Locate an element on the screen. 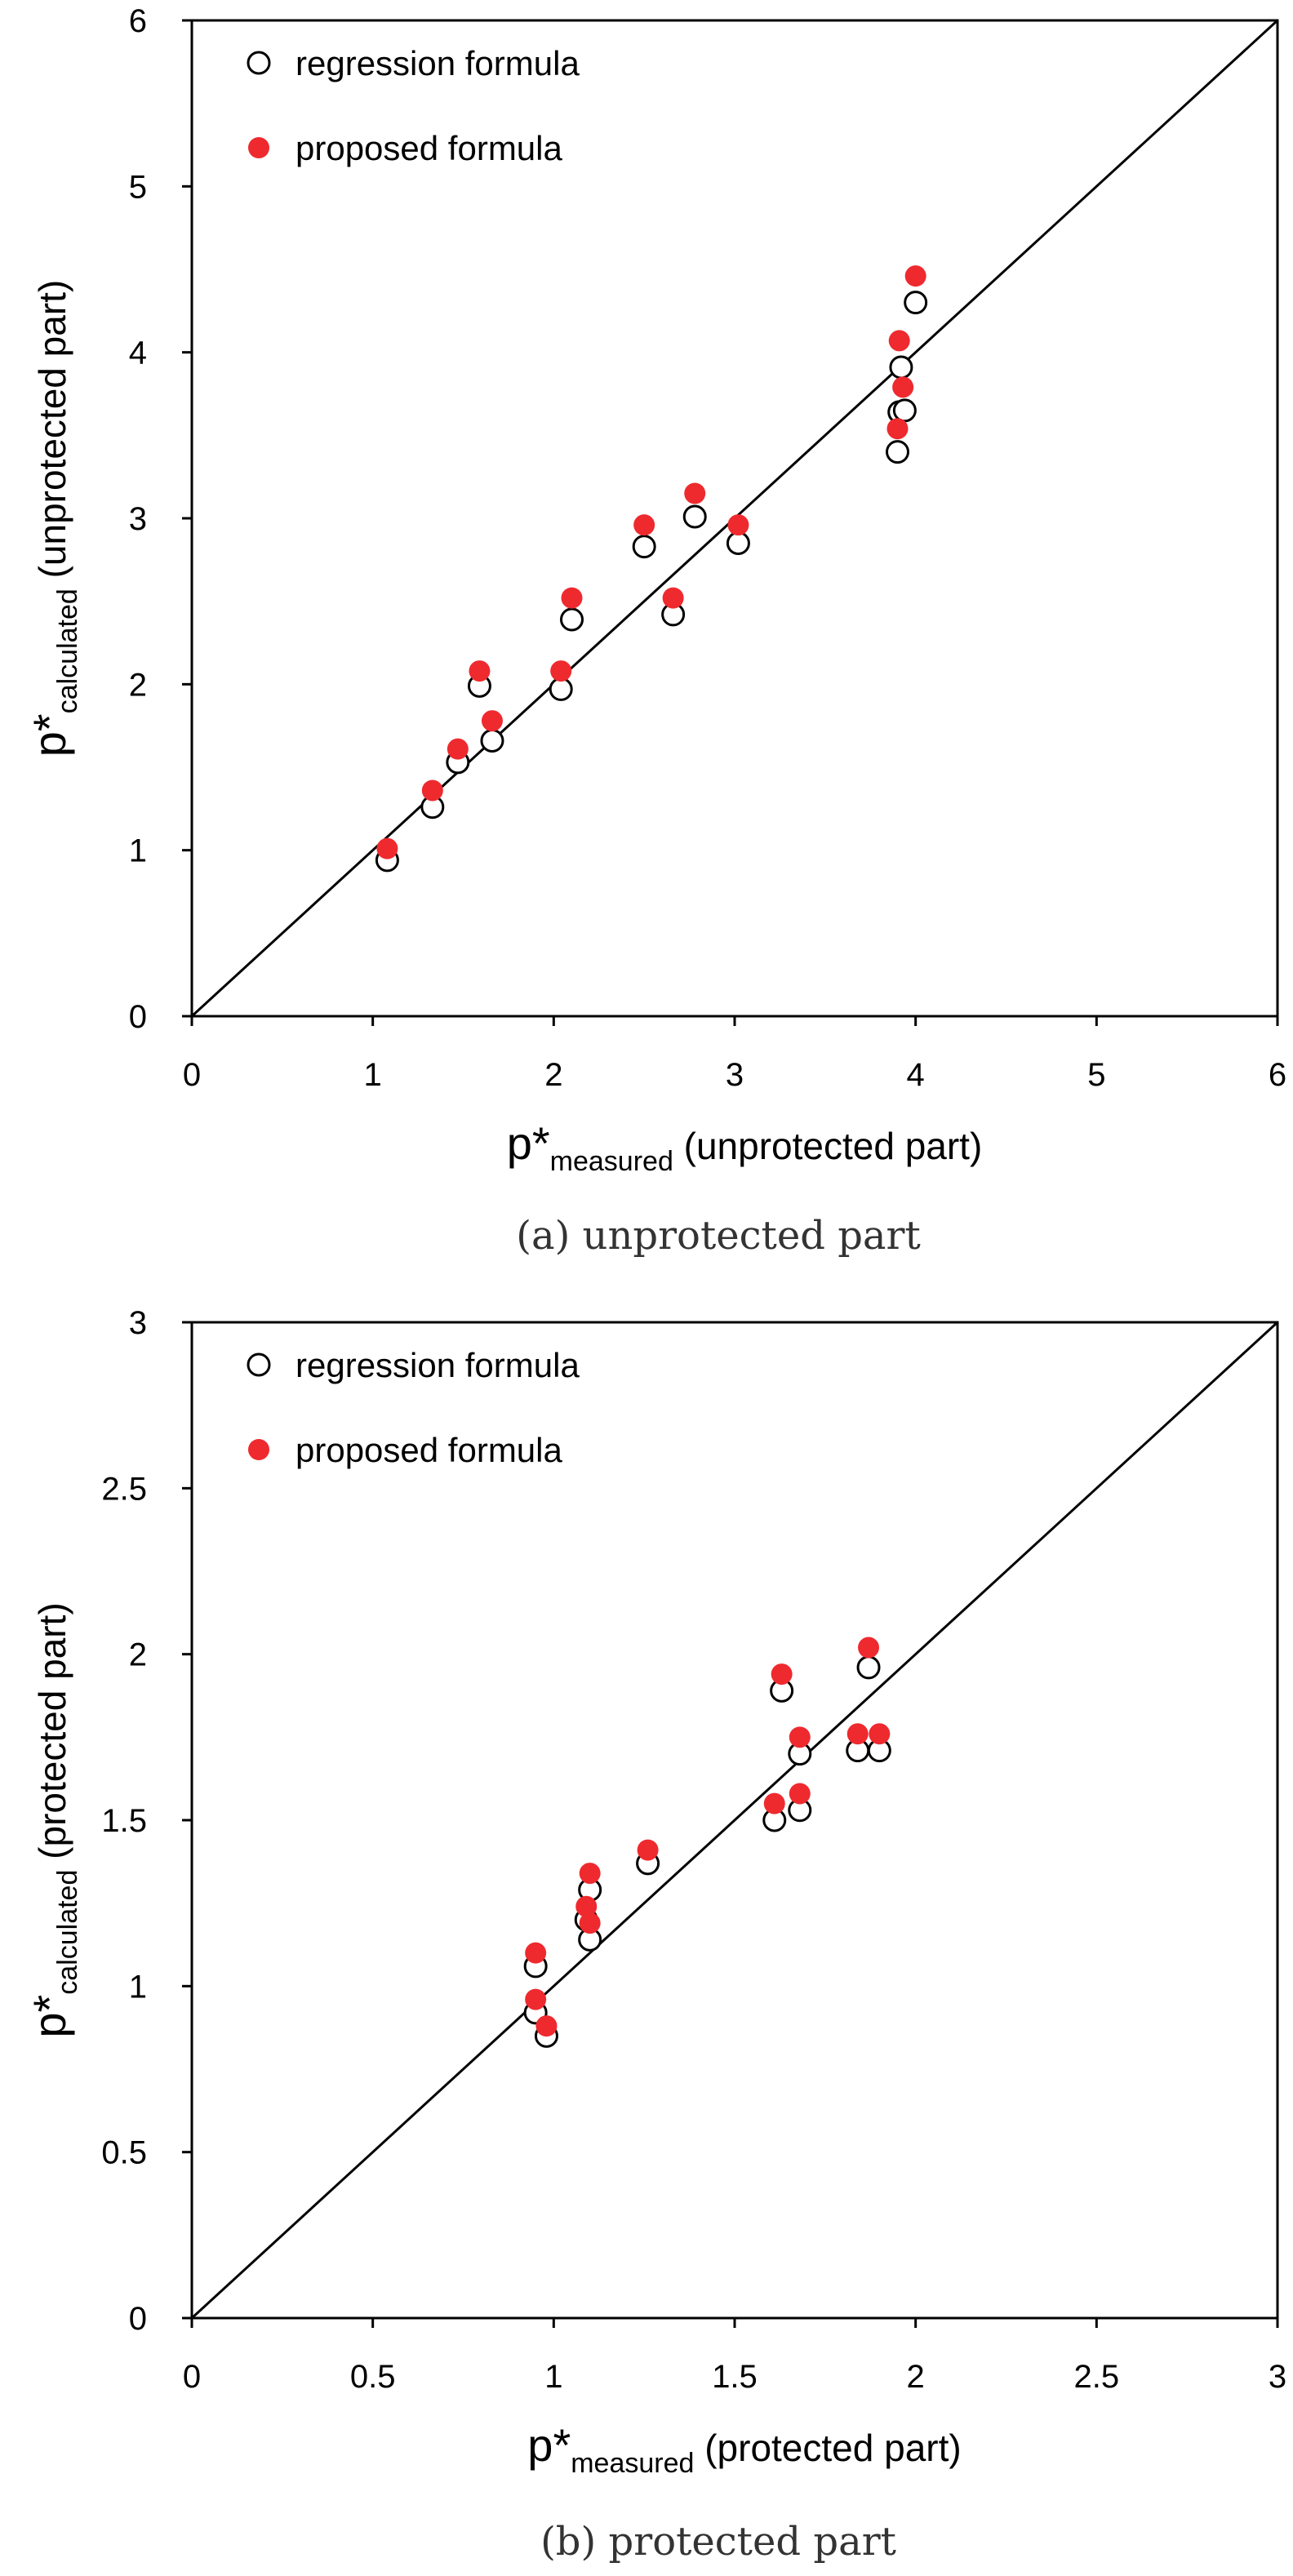  chart-b-x-axis-label-rest: (protected part) is located at coordinates (827, 2448).